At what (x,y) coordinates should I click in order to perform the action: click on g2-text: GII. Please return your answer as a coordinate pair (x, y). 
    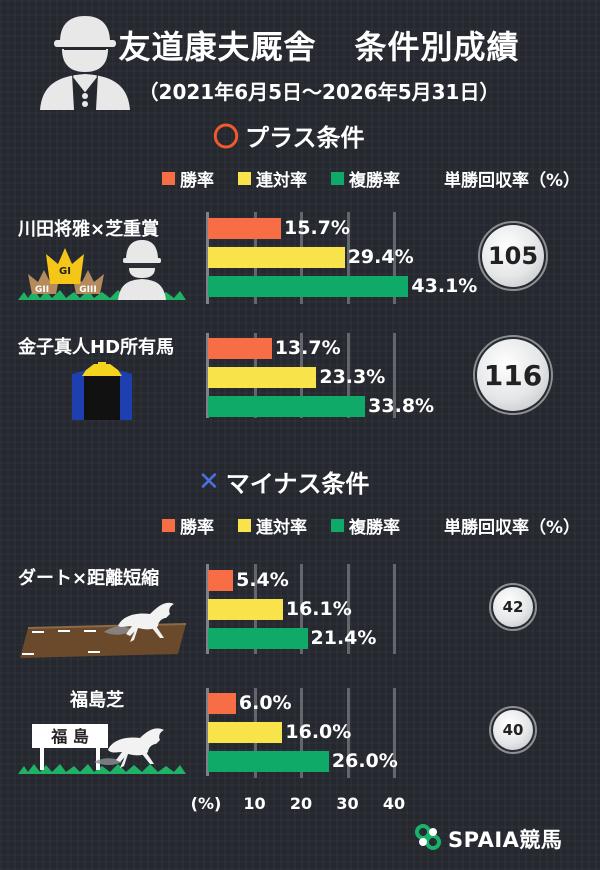
    Looking at the image, I should click on (42, 290).